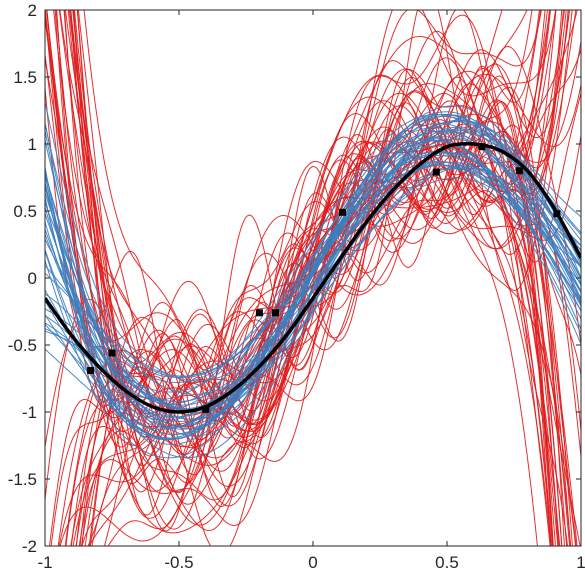 This screenshot has height=575, width=585. I want to click on y-tick-label: -1, so click(29, 412).